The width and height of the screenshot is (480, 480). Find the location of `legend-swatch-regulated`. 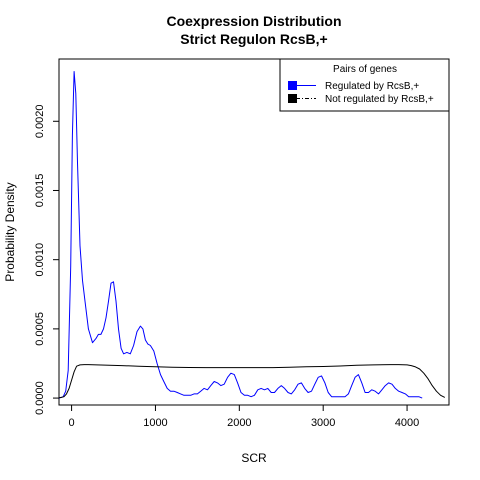

legend-swatch-regulated is located at coordinates (292, 85).